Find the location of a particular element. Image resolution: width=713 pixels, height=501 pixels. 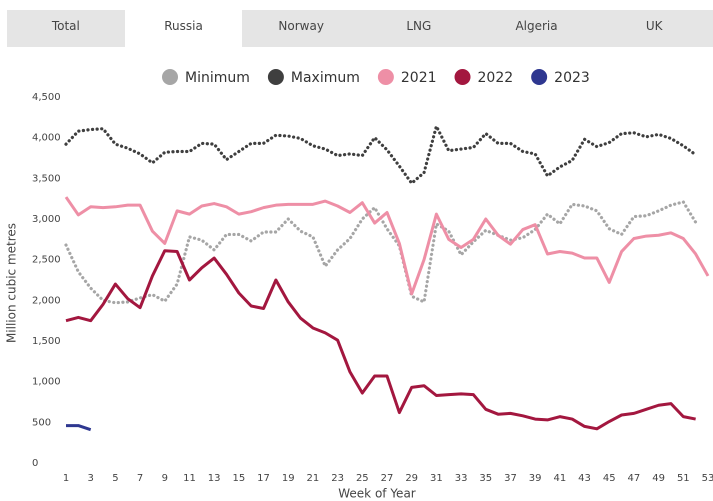

x-tick-label: 11 is located at coordinates (189, 478).